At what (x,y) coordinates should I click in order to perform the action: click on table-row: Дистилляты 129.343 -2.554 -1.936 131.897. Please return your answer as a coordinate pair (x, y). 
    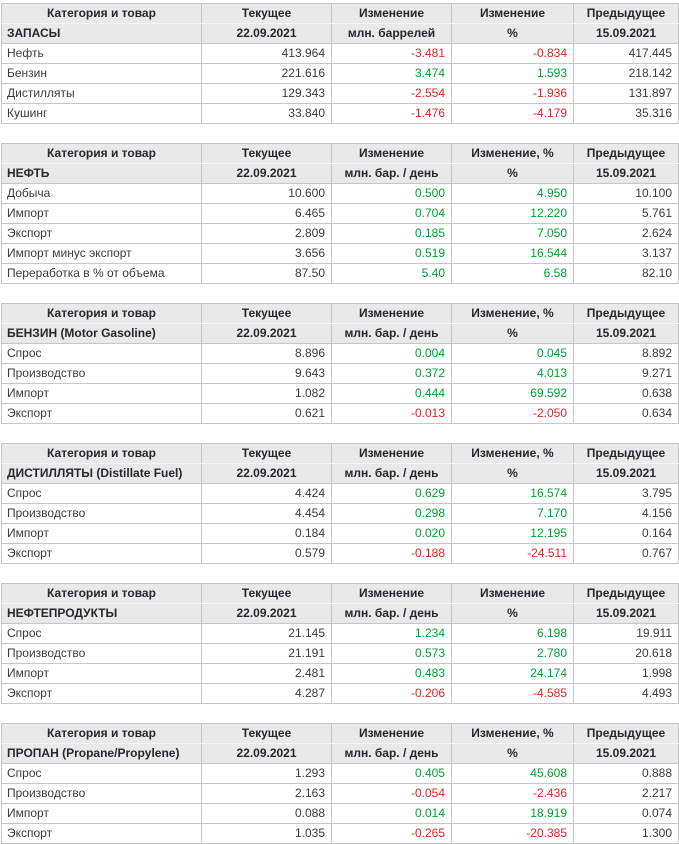
    Looking at the image, I should click on (340, 93).